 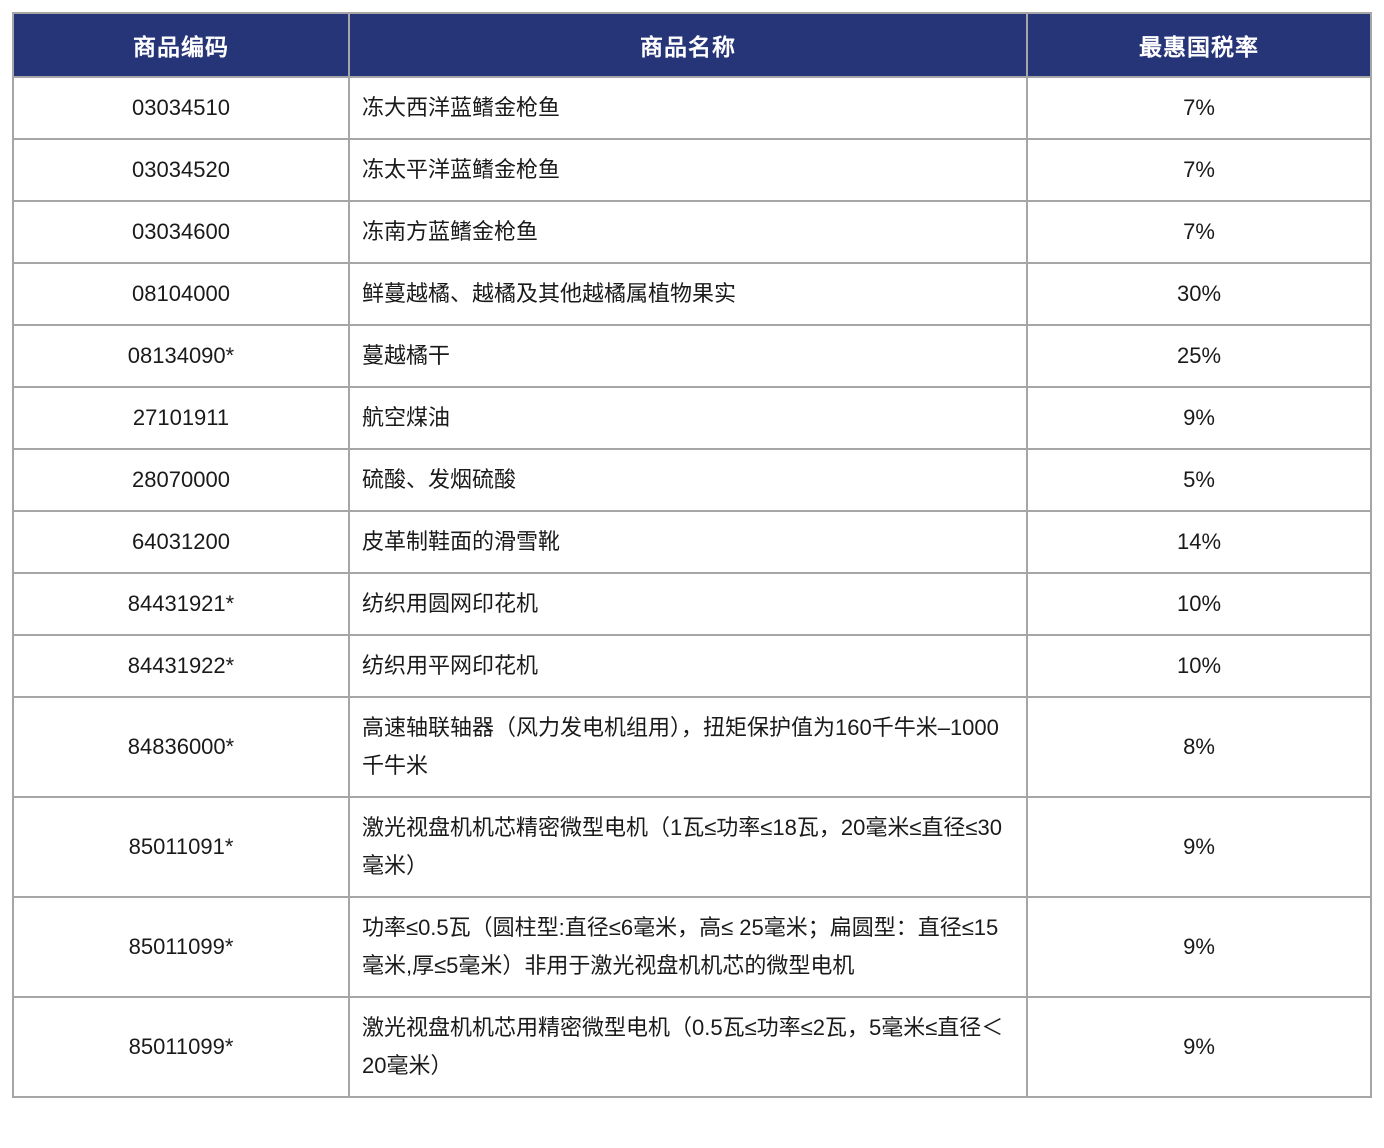 What do you see at coordinates (181, 542) in the screenshot?
I see `cell-code: 64031200` at bounding box center [181, 542].